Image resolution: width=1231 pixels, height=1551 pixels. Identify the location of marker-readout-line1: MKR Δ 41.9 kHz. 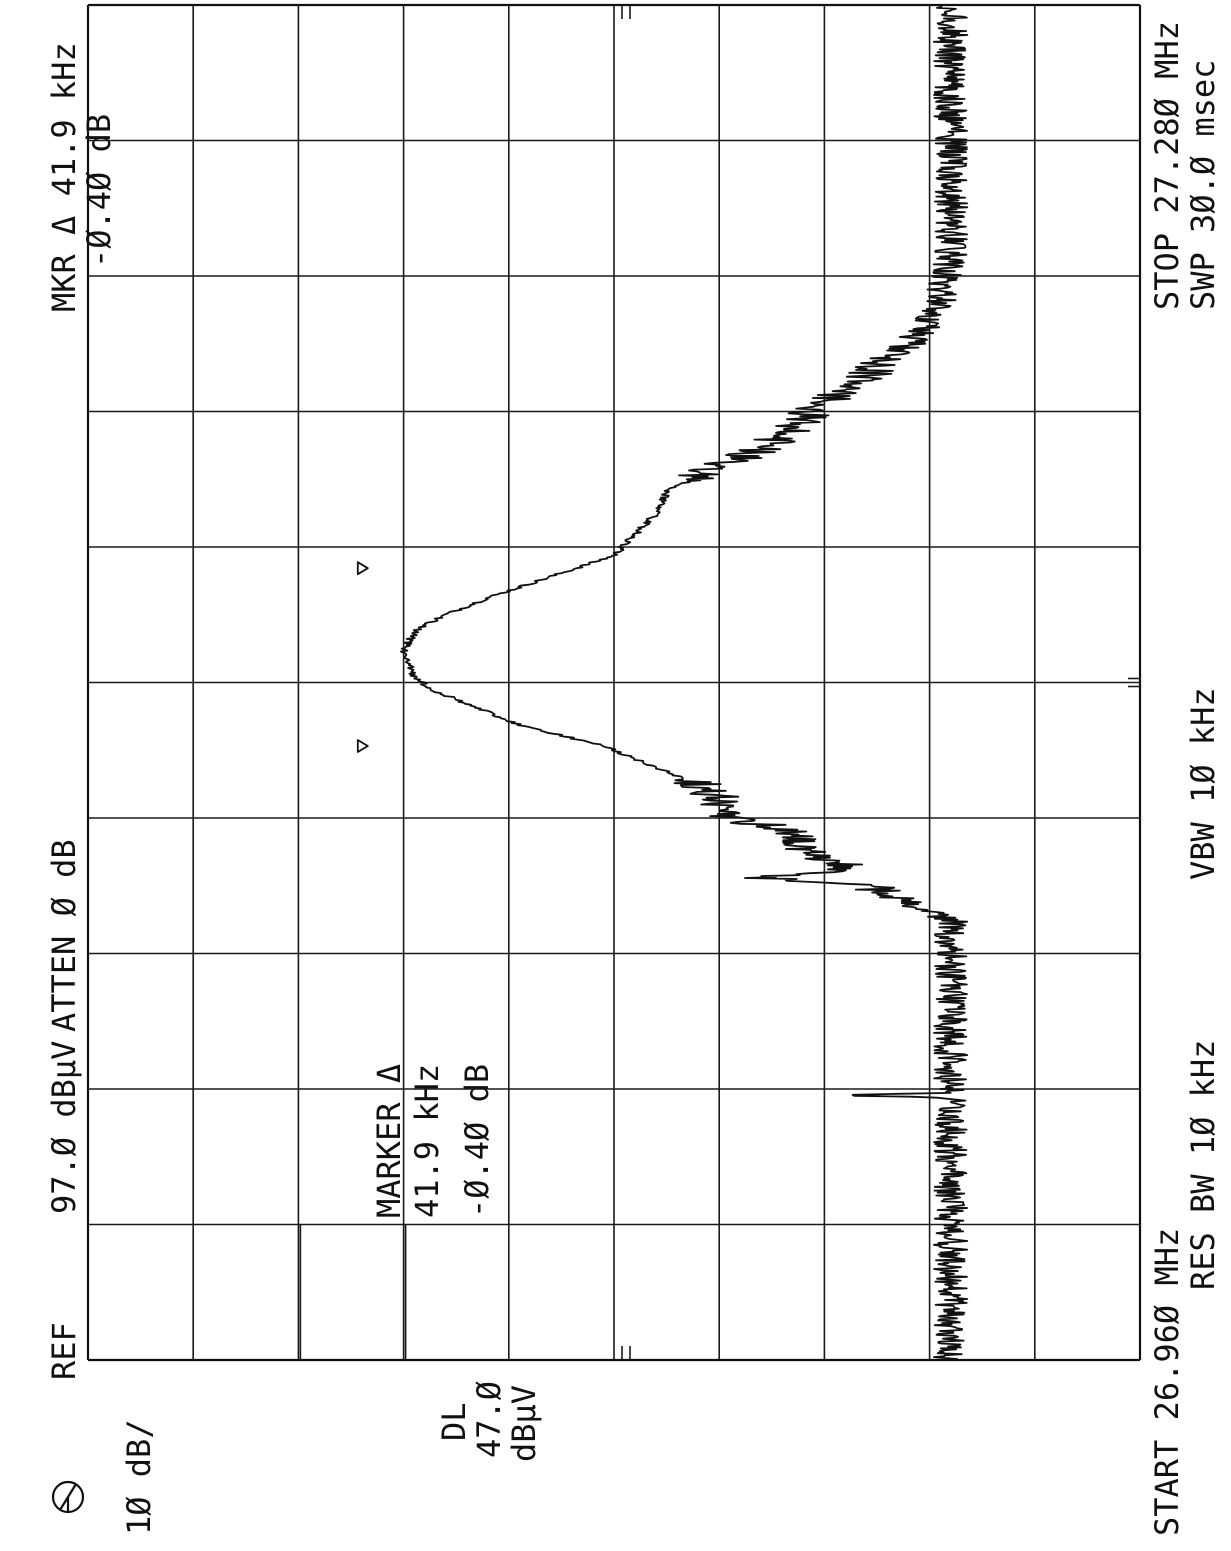
(64, 177).